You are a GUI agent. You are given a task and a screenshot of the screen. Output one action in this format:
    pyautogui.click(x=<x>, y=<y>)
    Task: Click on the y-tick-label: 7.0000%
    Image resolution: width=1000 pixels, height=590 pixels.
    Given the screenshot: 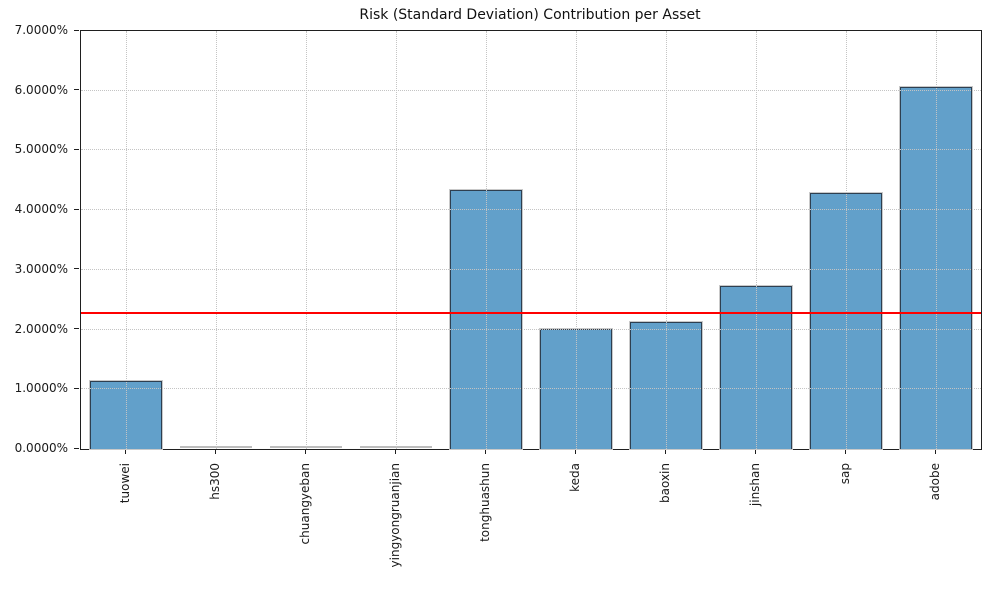 What is the action you would take?
    pyautogui.click(x=41, y=30)
    